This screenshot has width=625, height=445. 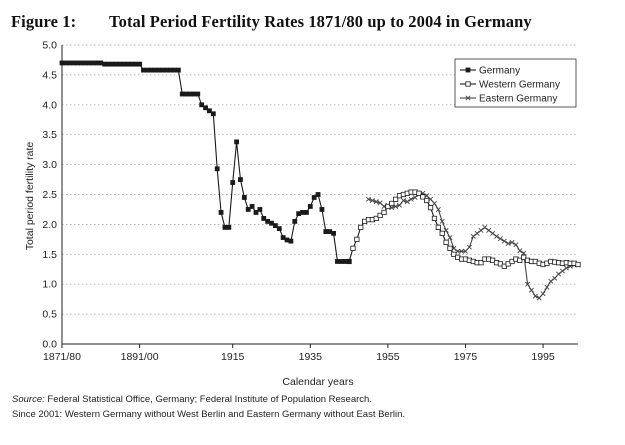 I want to click on y-tick-label: 3.0, so click(x=49, y=165).